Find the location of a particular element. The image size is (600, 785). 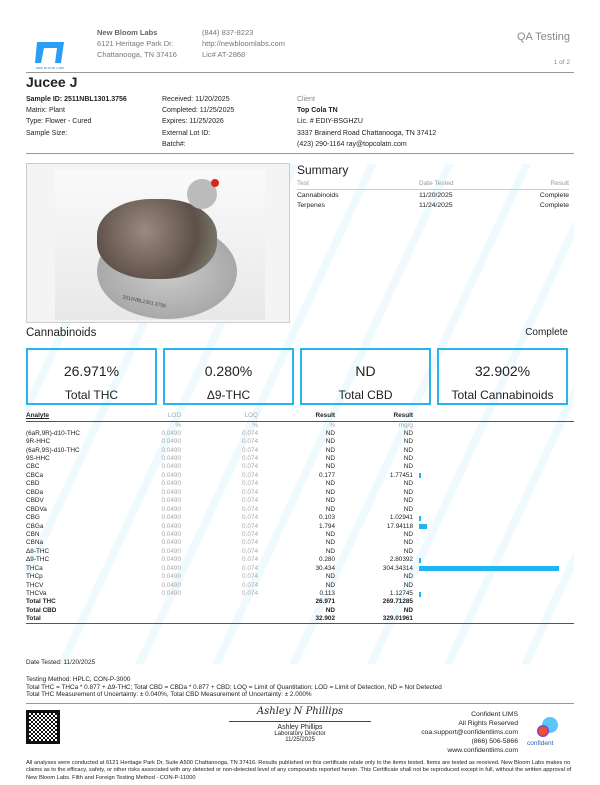

summary-header-test: Test is located at coordinates (303, 183).